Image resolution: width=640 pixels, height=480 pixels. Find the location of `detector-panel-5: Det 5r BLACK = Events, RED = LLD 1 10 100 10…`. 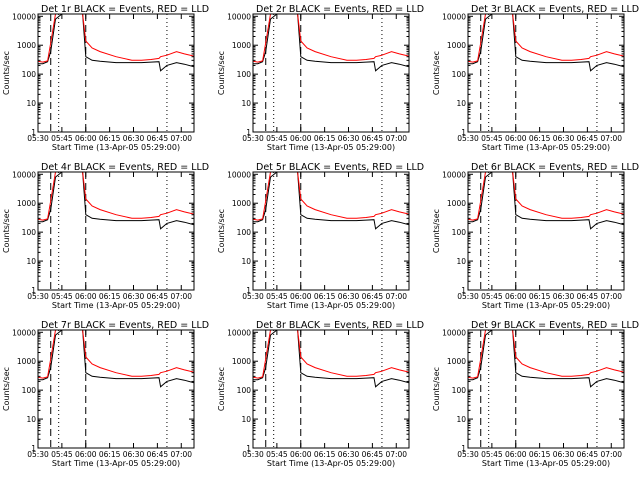

detector-panel-5: Det 5r BLACK = Events, RED = LLD 1 10 100 10… is located at coordinates (320, 236).